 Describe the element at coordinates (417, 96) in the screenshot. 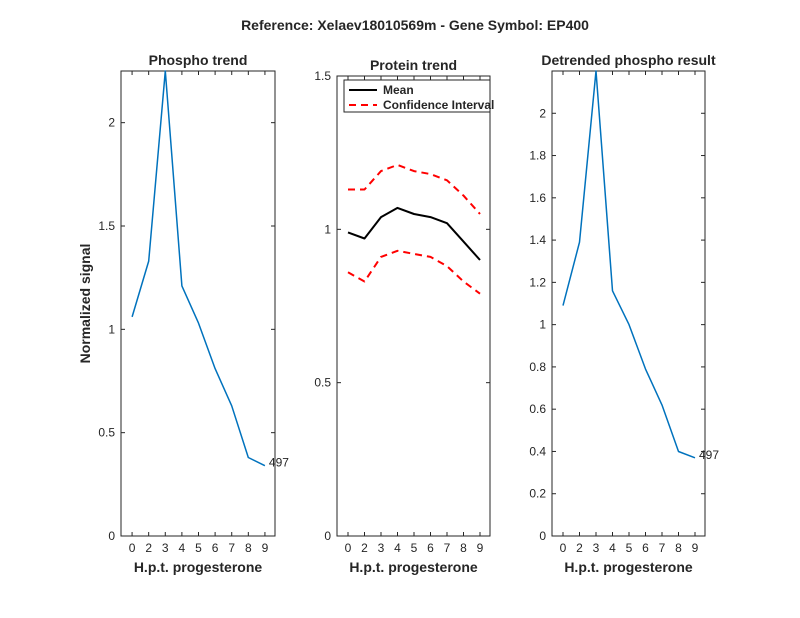

I see `legend-box` at that location.